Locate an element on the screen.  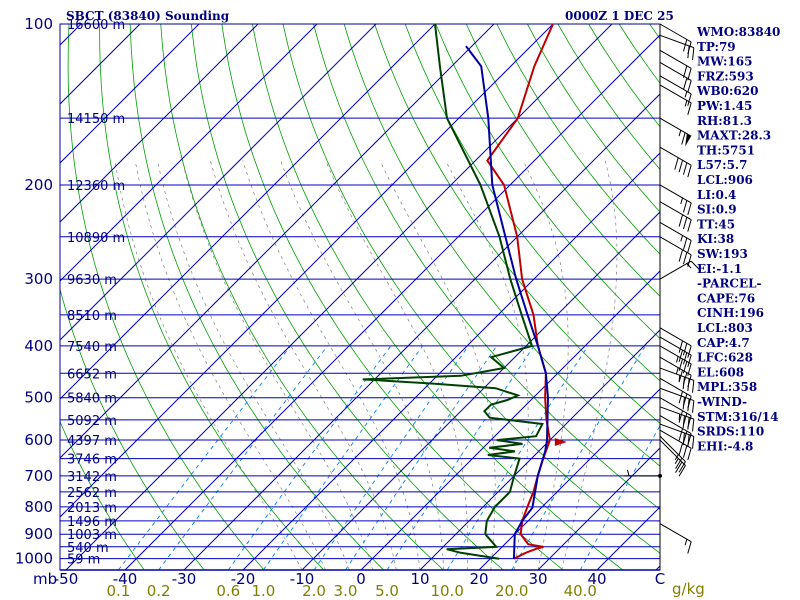
index-line: RH:81.3 is located at coordinates (724, 121).